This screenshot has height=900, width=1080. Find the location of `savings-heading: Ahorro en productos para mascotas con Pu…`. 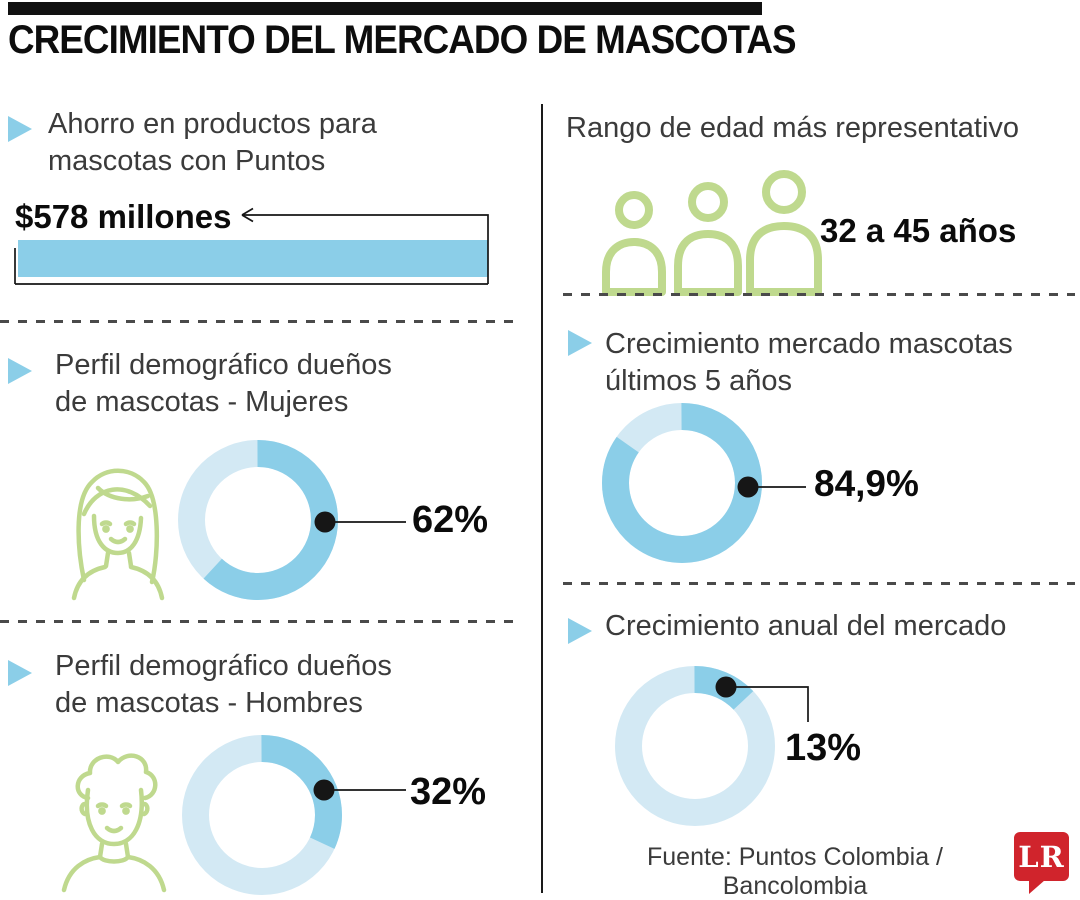

savings-heading: Ahorro en productos para mascotas con Pu… is located at coordinates (212, 142).